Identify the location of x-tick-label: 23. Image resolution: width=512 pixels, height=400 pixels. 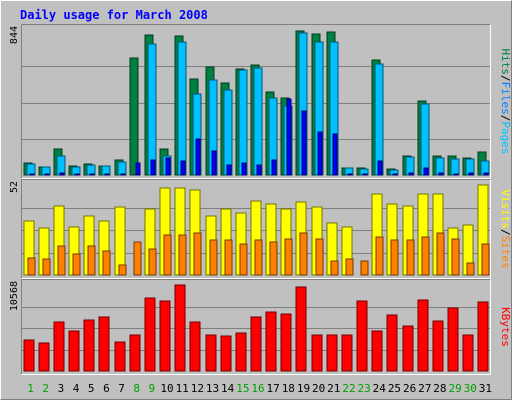
(364, 388).